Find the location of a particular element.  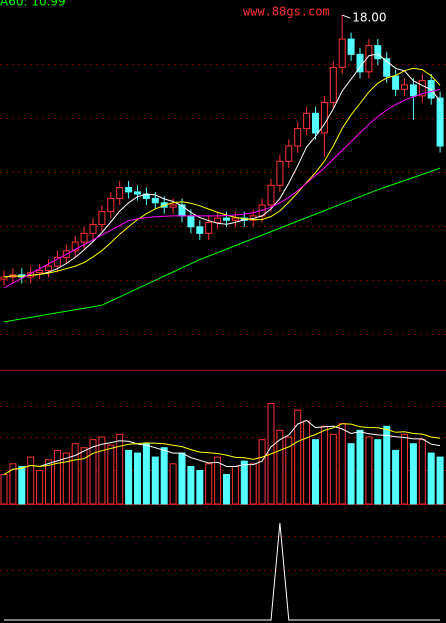

ma-label: A60: 10.99 is located at coordinates (33, 4).